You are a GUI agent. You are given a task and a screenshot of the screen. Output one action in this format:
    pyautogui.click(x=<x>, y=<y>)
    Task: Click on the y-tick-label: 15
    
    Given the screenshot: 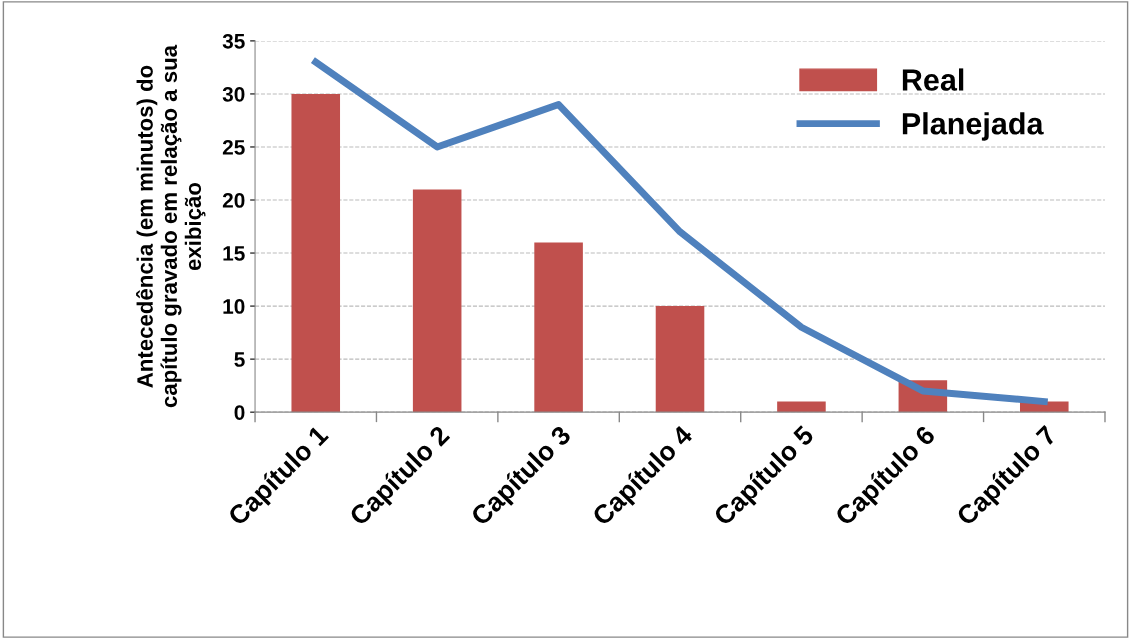 What is the action you would take?
    pyautogui.click(x=234, y=253)
    